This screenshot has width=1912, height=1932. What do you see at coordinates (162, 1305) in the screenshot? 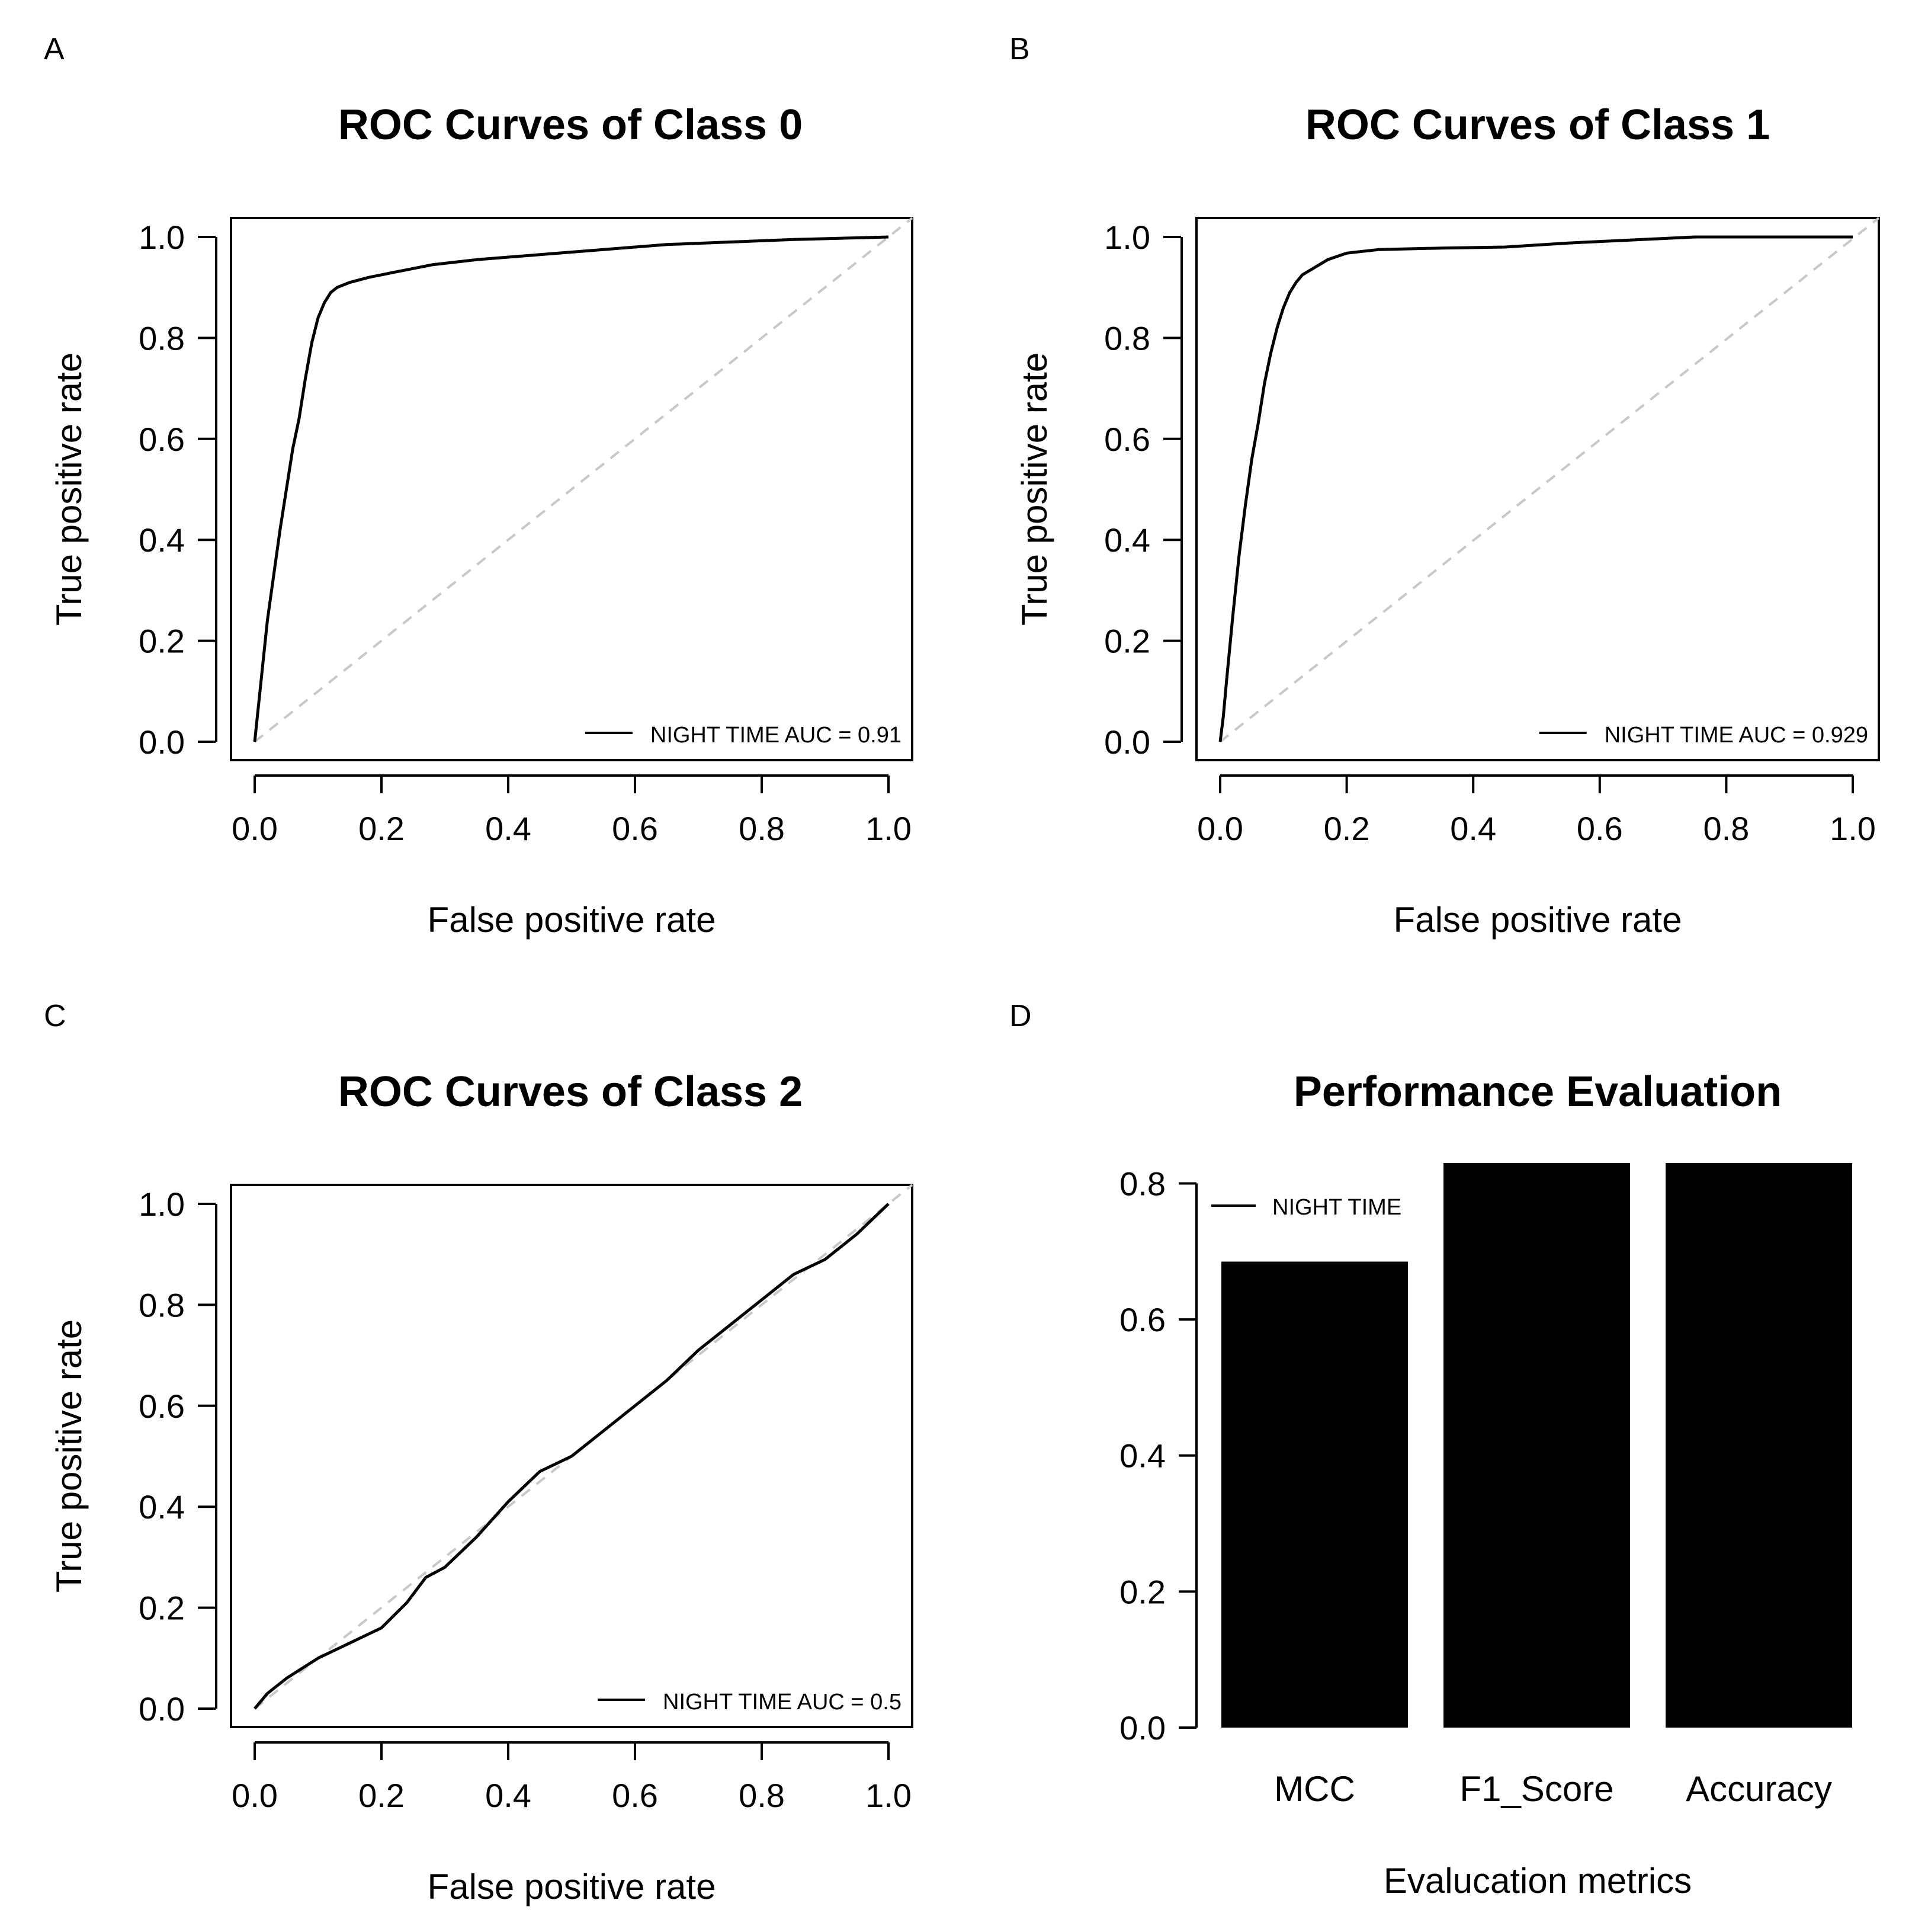
I see `y-tick-label-c: 0.8` at bounding box center [162, 1305].